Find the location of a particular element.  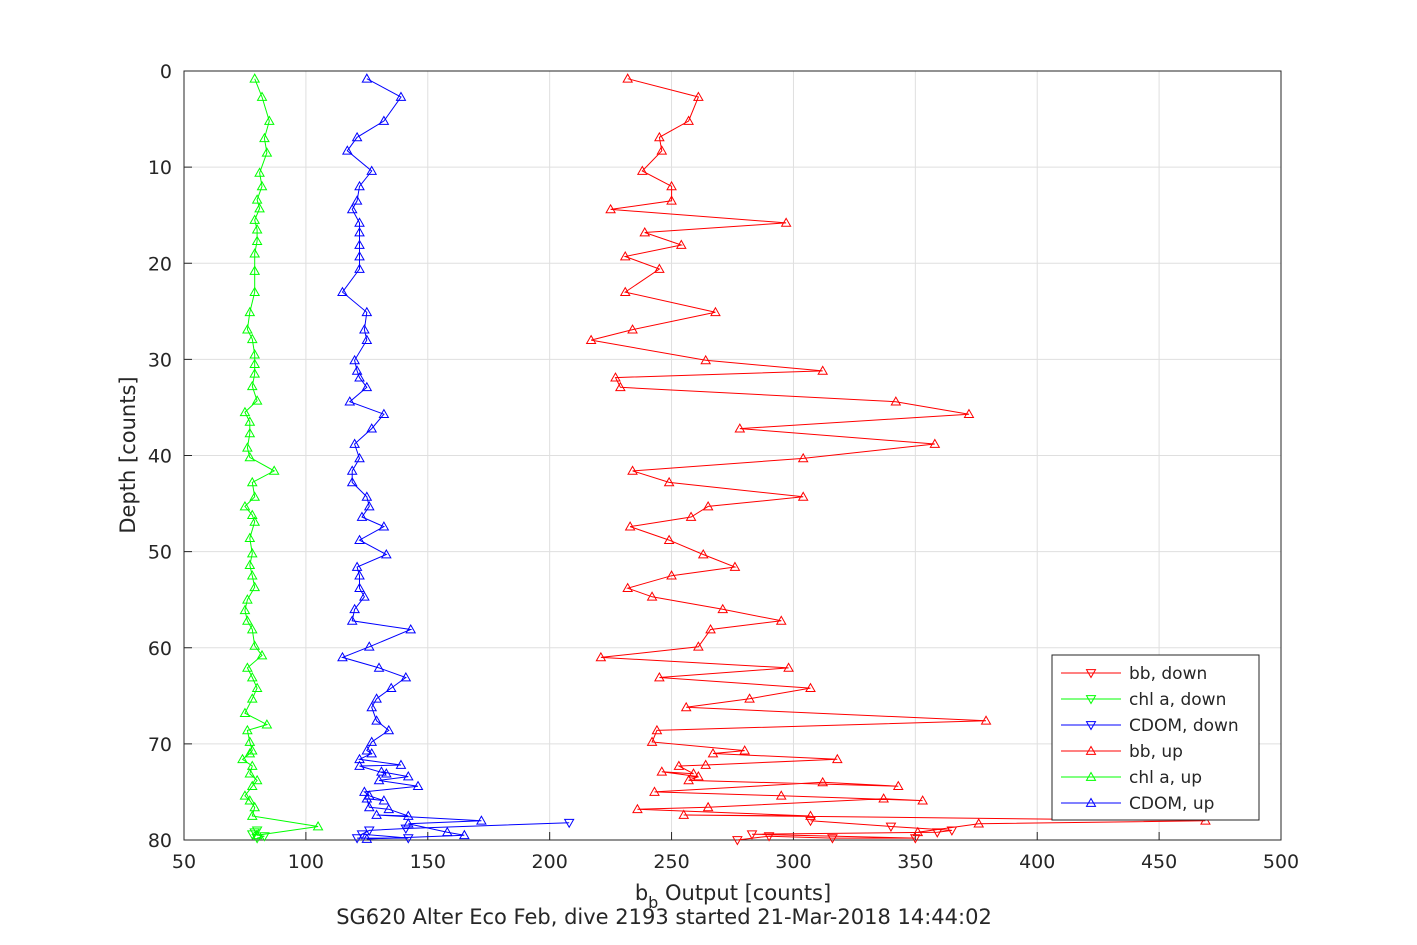

x-tick-label: 300 is located at coordinates (793, 862).